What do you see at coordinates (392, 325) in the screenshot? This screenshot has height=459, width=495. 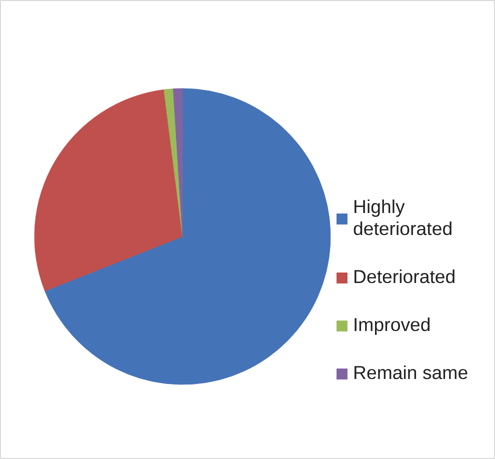 I see `legend-label: Improved` at bounding box center [392, 325].